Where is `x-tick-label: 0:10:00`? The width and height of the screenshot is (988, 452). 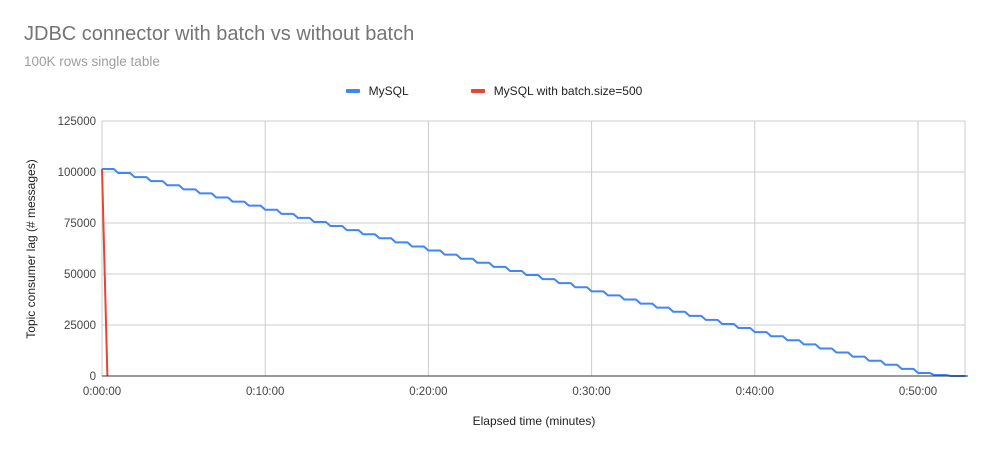
x-tick-label: 0:10:00 is located at coordinates (265, 392).